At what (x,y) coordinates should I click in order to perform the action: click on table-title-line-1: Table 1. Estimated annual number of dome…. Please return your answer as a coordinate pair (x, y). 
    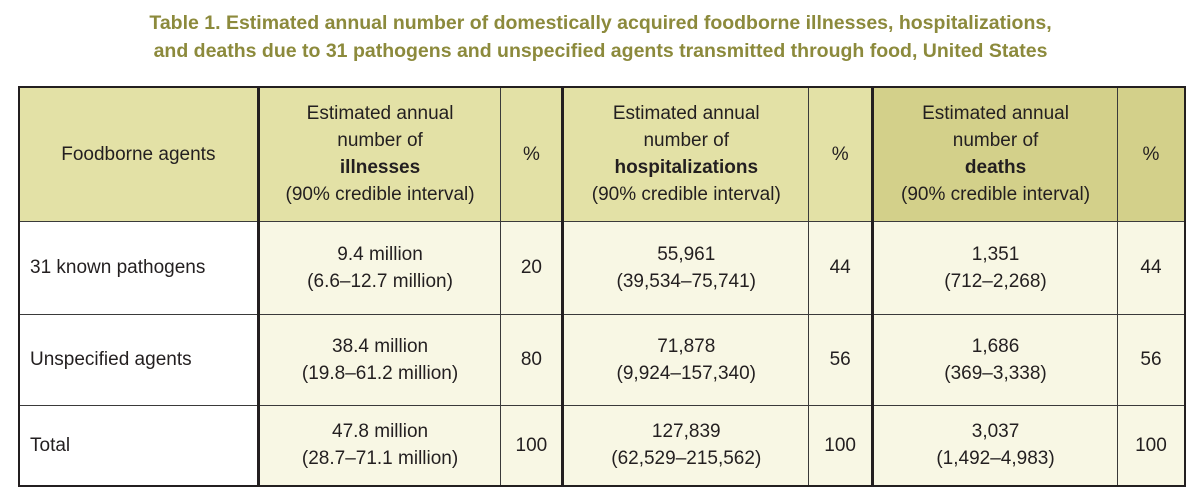
    Looking at the image, I should click on (600, 23).